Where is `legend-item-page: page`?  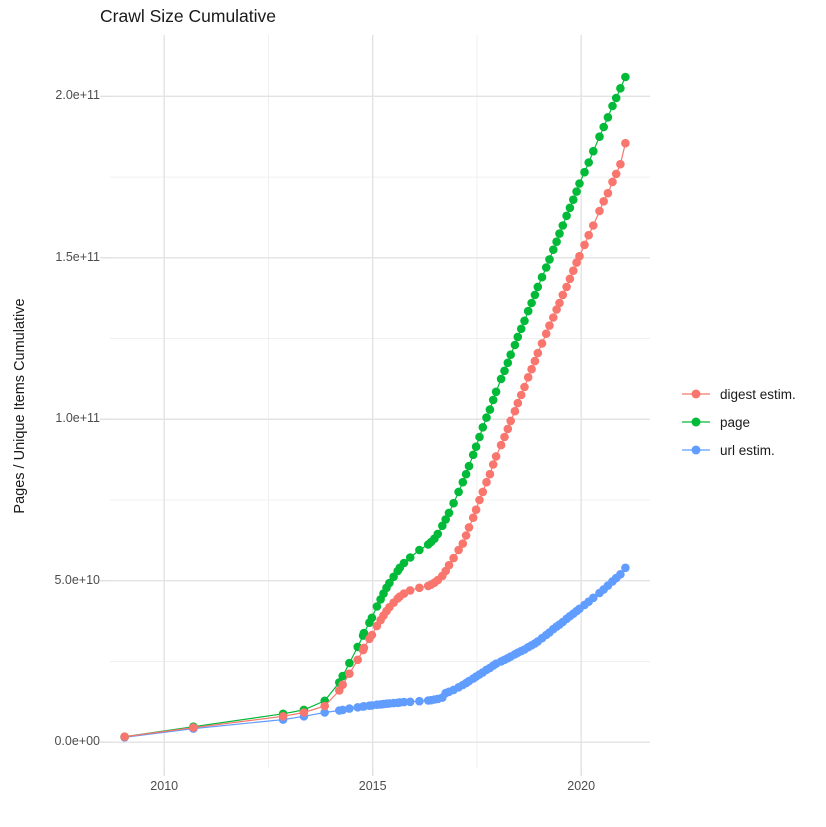 legend-item-page: page is located at coordinates (738, 422).